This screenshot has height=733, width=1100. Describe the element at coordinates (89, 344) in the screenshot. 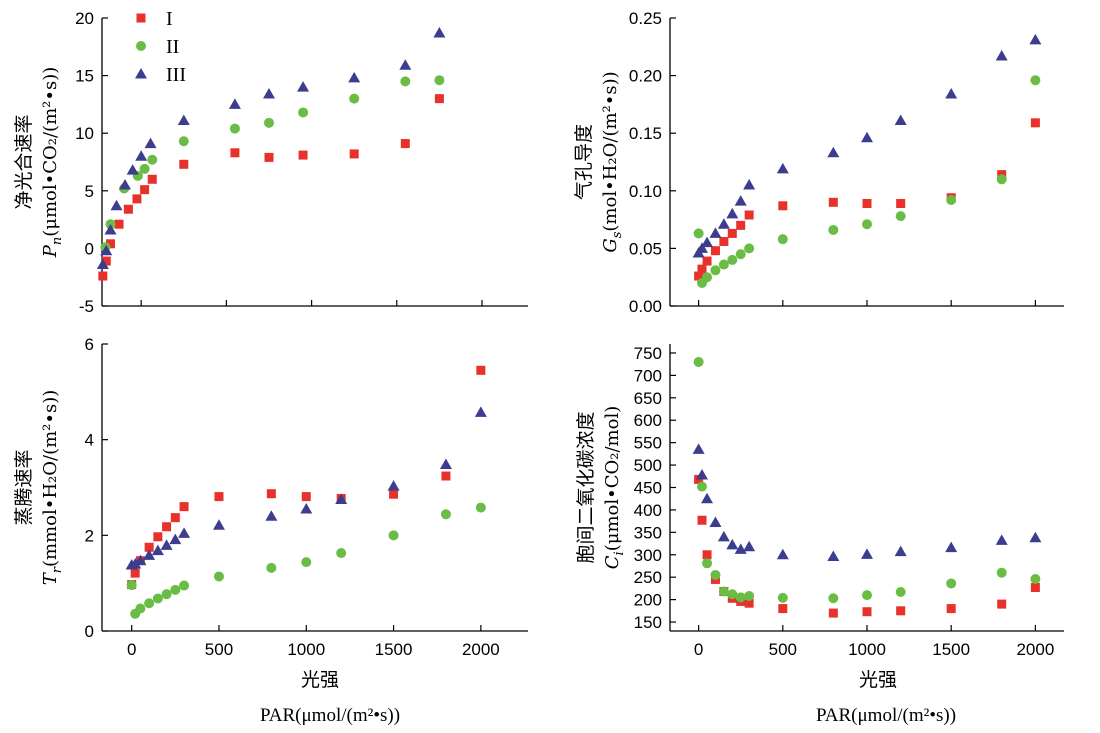

I see `y-tick-label: 6` at that location.